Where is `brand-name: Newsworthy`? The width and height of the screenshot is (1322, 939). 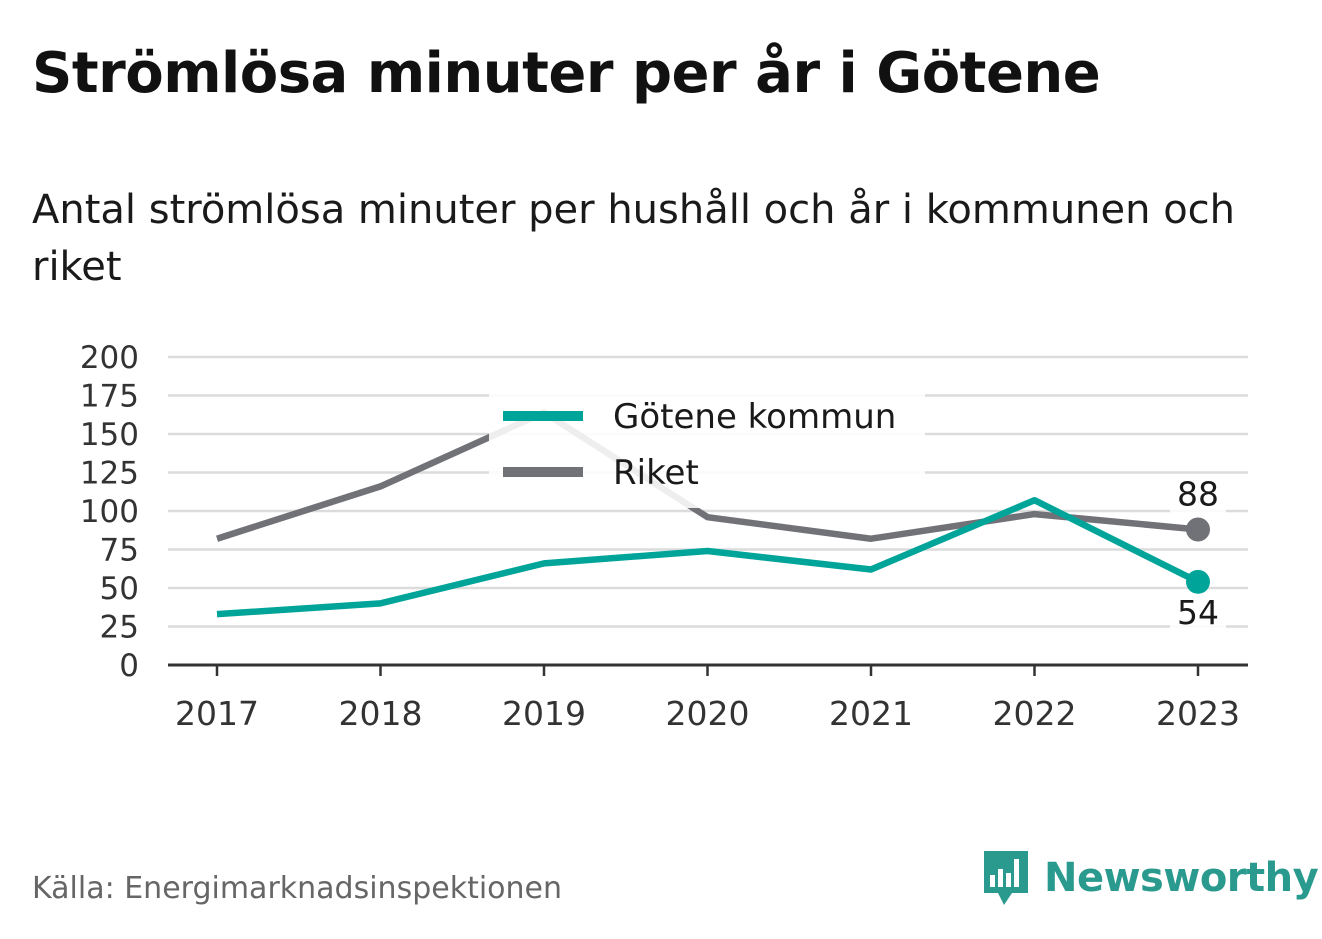
brand-name: Newsworthy is located at coordinates (1181, 878).